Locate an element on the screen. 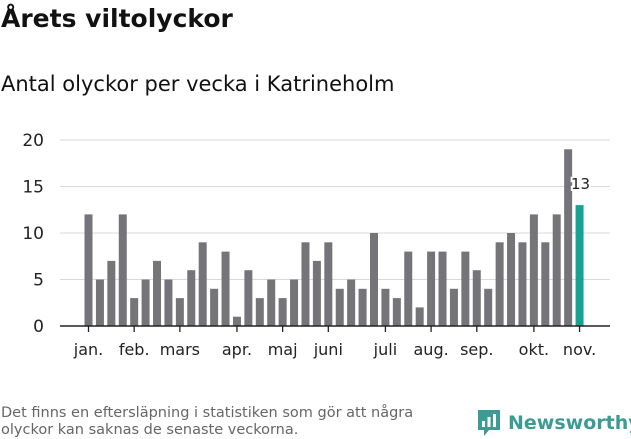  chart-subtitle: Antal olyckor per vecka i Katrineholm is located at coordinates (198, 84).